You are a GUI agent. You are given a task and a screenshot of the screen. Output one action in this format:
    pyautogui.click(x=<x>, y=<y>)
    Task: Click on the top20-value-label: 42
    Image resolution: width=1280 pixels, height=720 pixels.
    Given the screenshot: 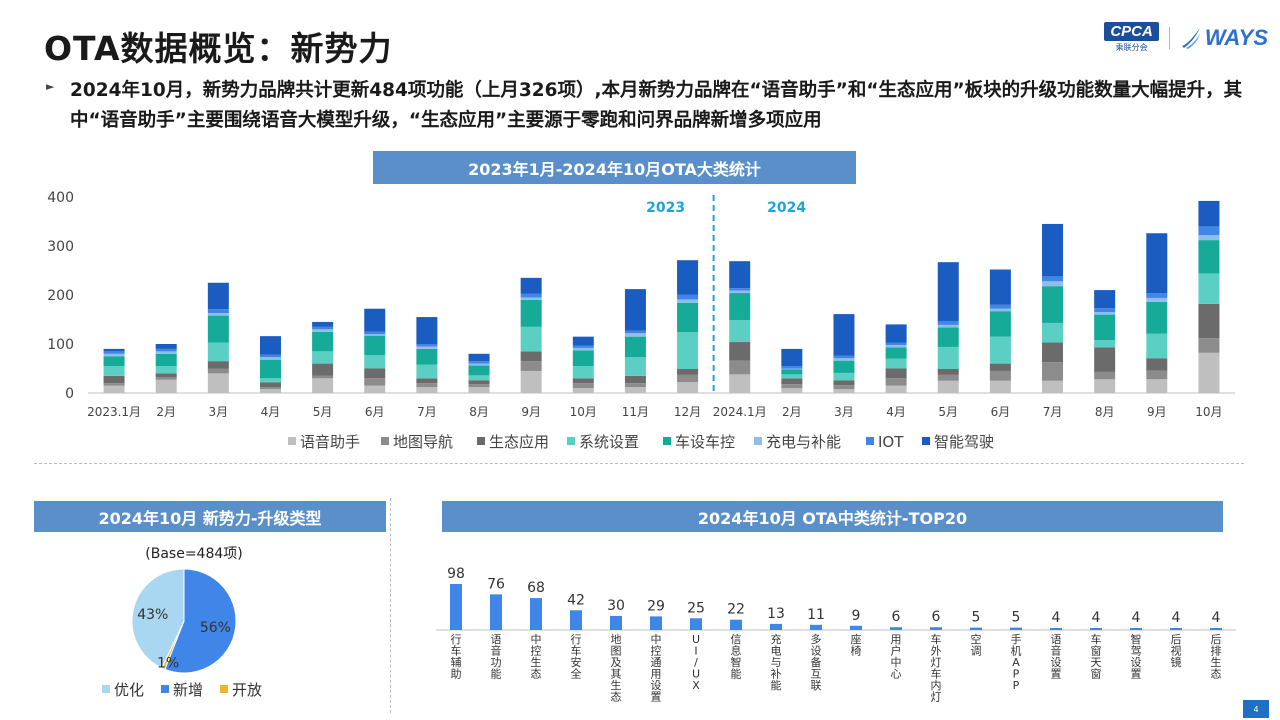 What is the action you would take?
    pyautogui.click(x=576, y=600)
    